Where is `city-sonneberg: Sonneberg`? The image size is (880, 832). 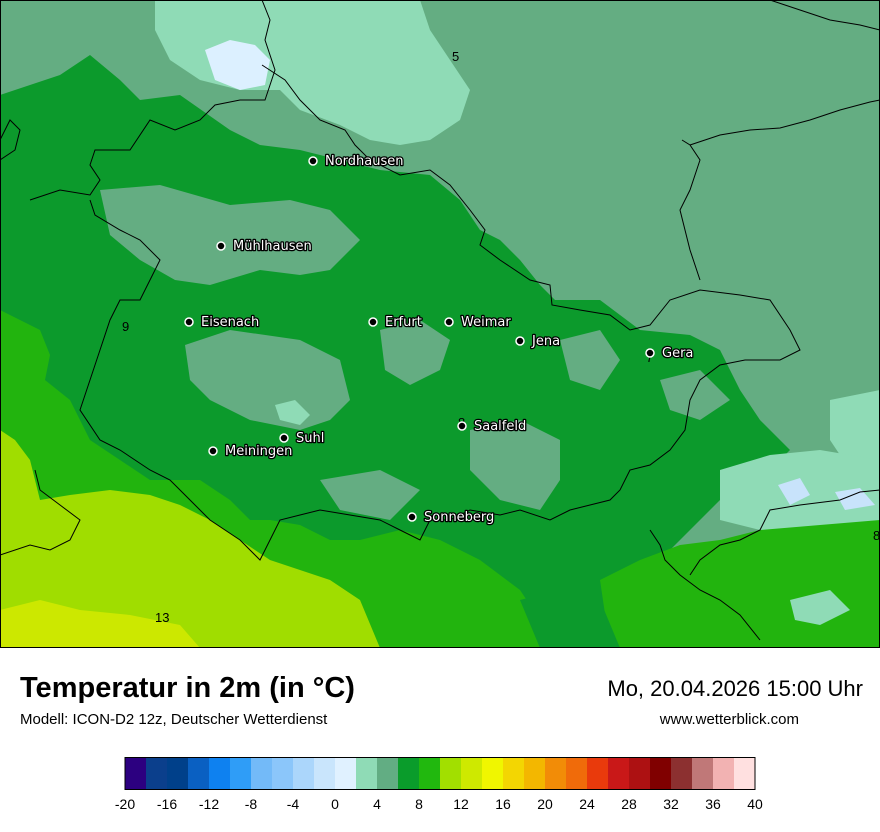
city-sonneberg: Sonneberg is located at coordinates (451, 517).